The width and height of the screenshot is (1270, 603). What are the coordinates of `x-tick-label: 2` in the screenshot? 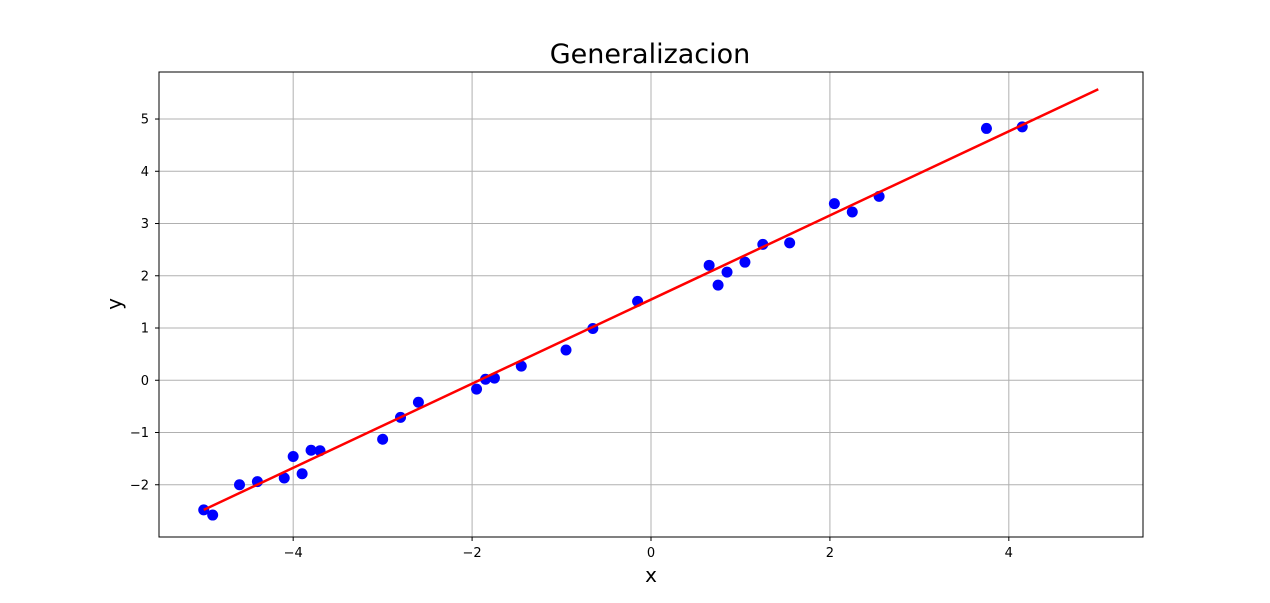 It's located at (830, 553).